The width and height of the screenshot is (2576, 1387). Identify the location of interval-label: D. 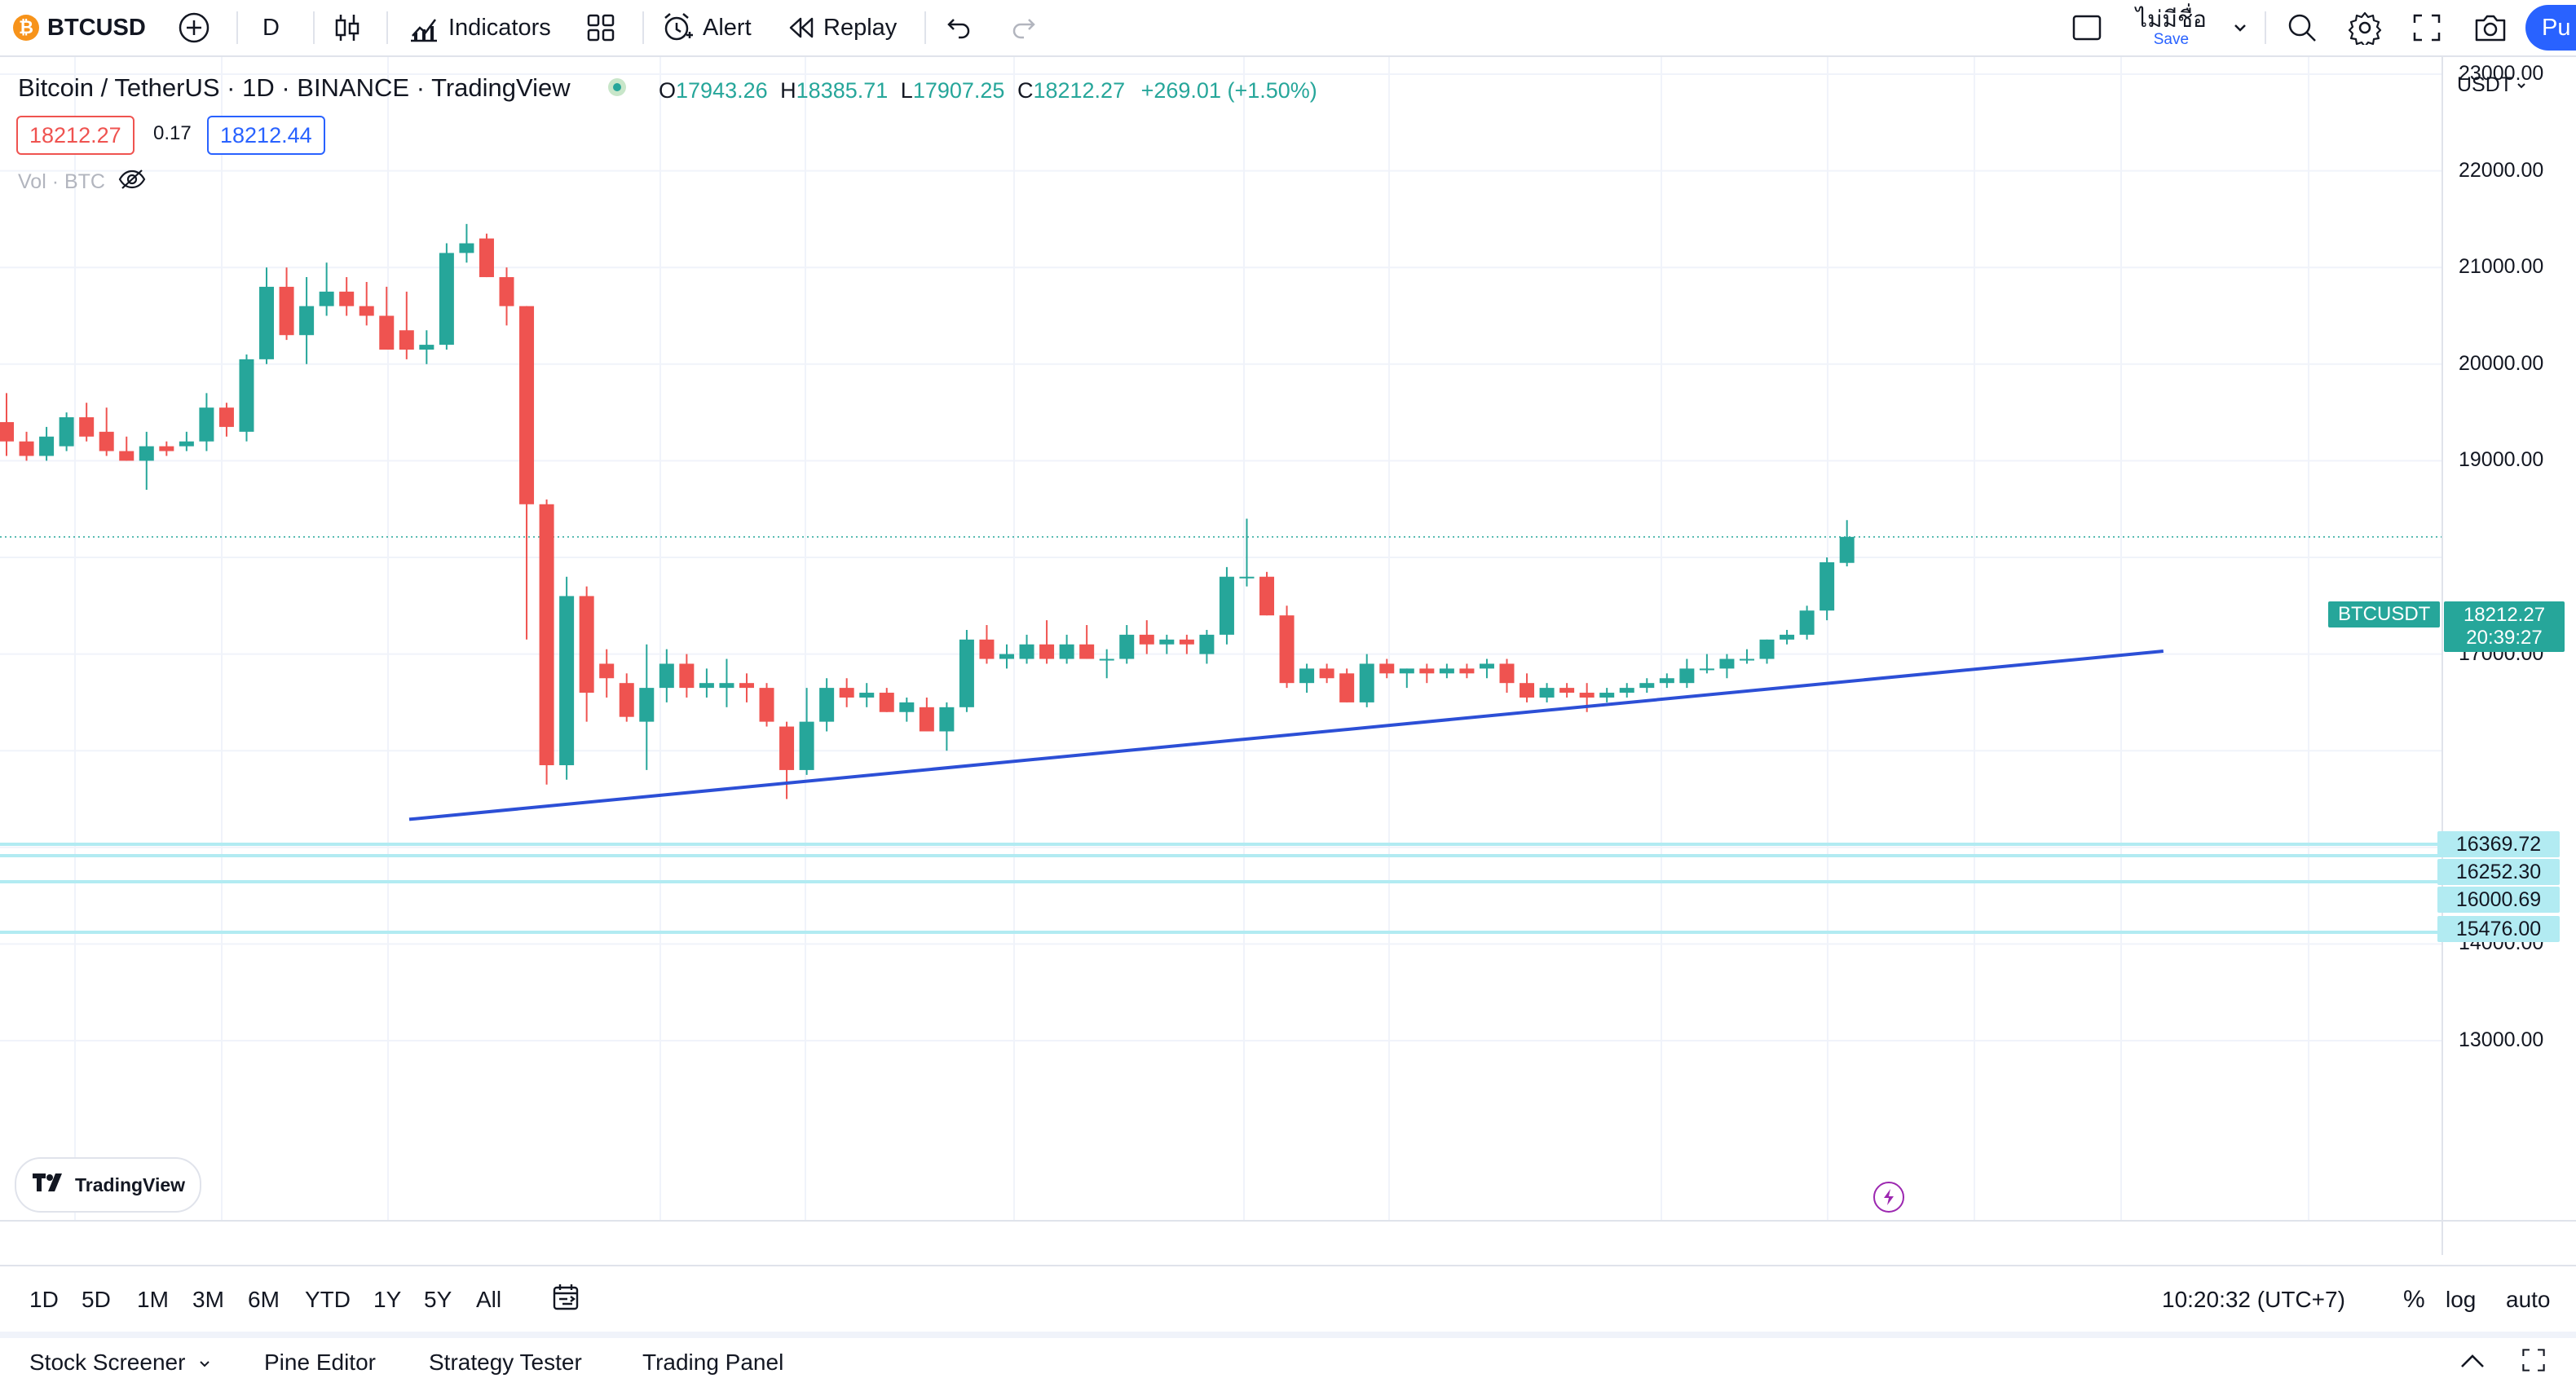
(271, 28).